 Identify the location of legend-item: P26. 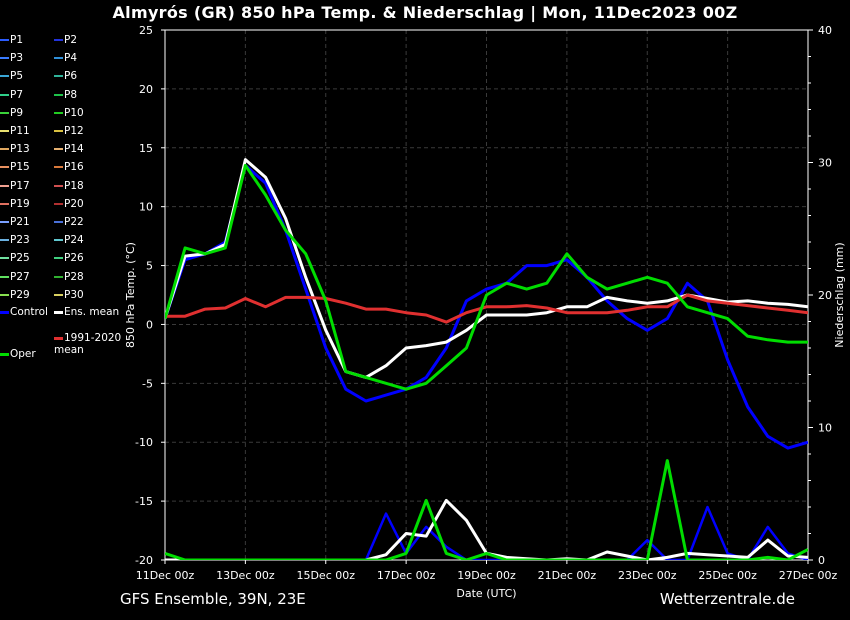
(69, 258).